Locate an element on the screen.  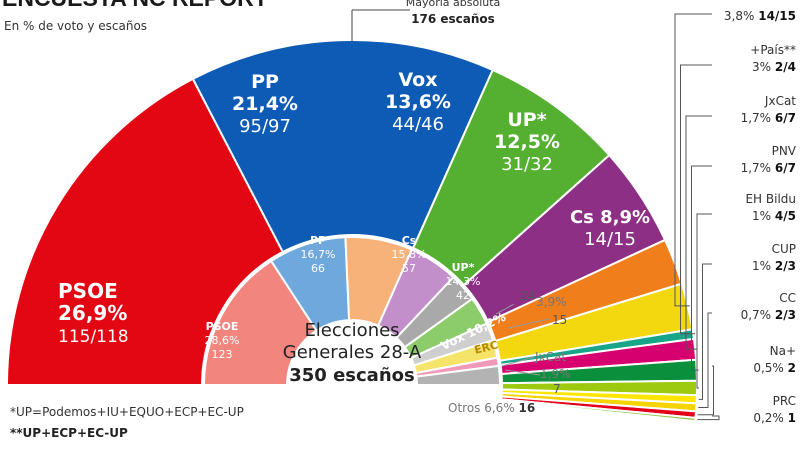
legend-value-na: 0,5% 2 is located at coordinates (774, 368).